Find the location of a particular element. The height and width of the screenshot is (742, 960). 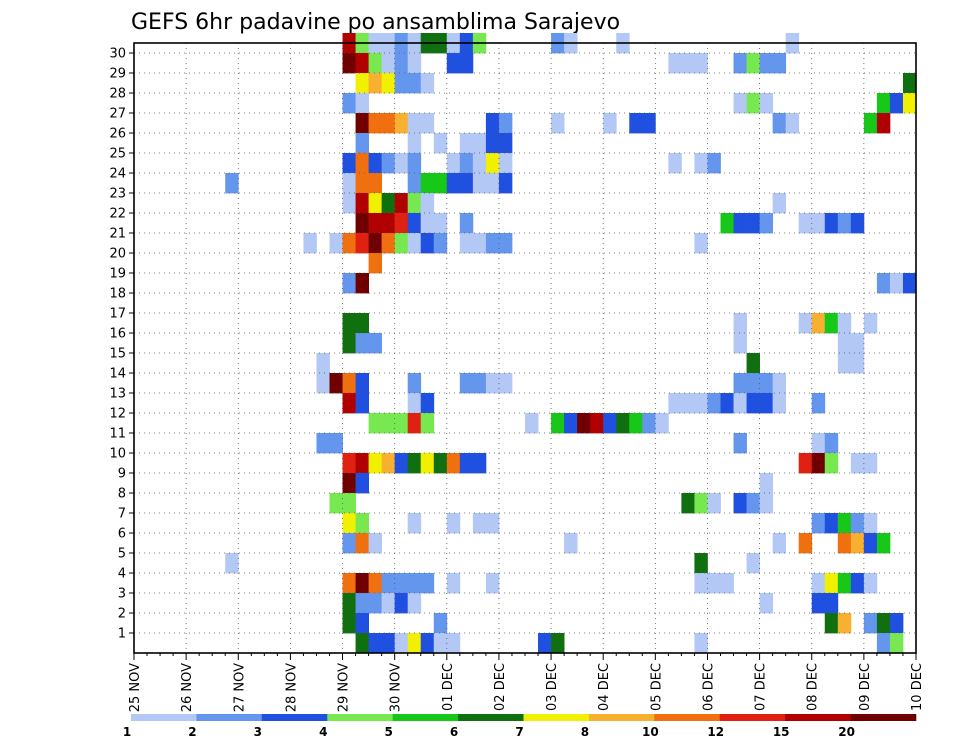

y-tick-label: 13 is located at coordinates (117, 394).